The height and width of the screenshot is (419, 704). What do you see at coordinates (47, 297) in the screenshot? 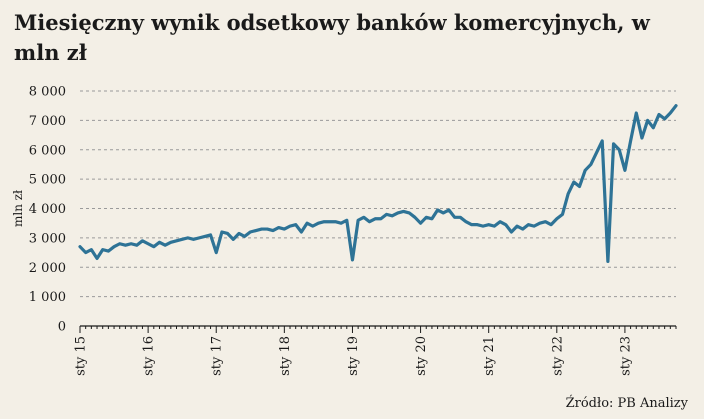
I see `y-tick-label: 1 000` at bounding box center [47, 297].